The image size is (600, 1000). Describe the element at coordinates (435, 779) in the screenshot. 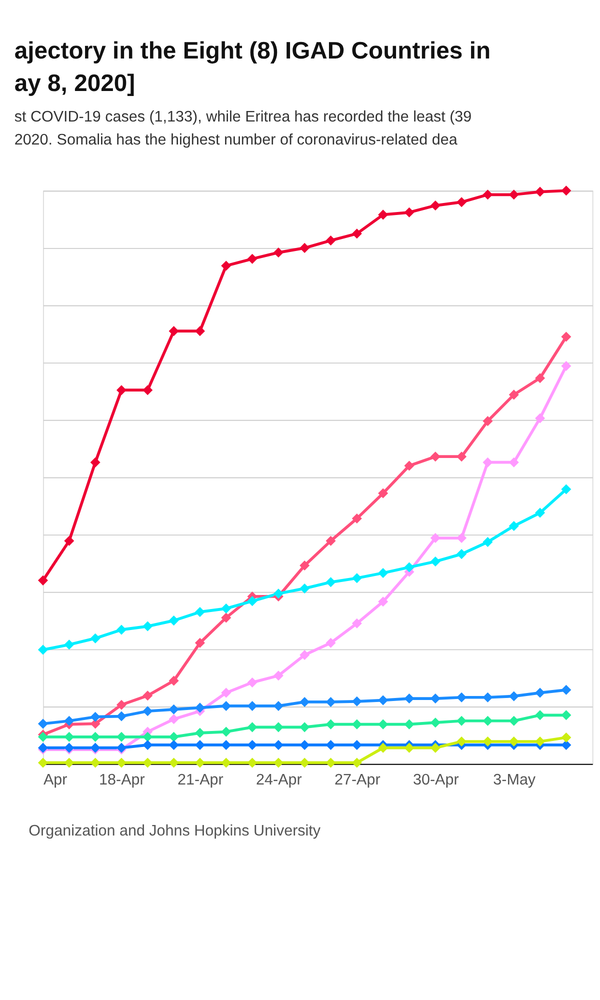

I see `x-tick-label: 30-Apr` at that location.